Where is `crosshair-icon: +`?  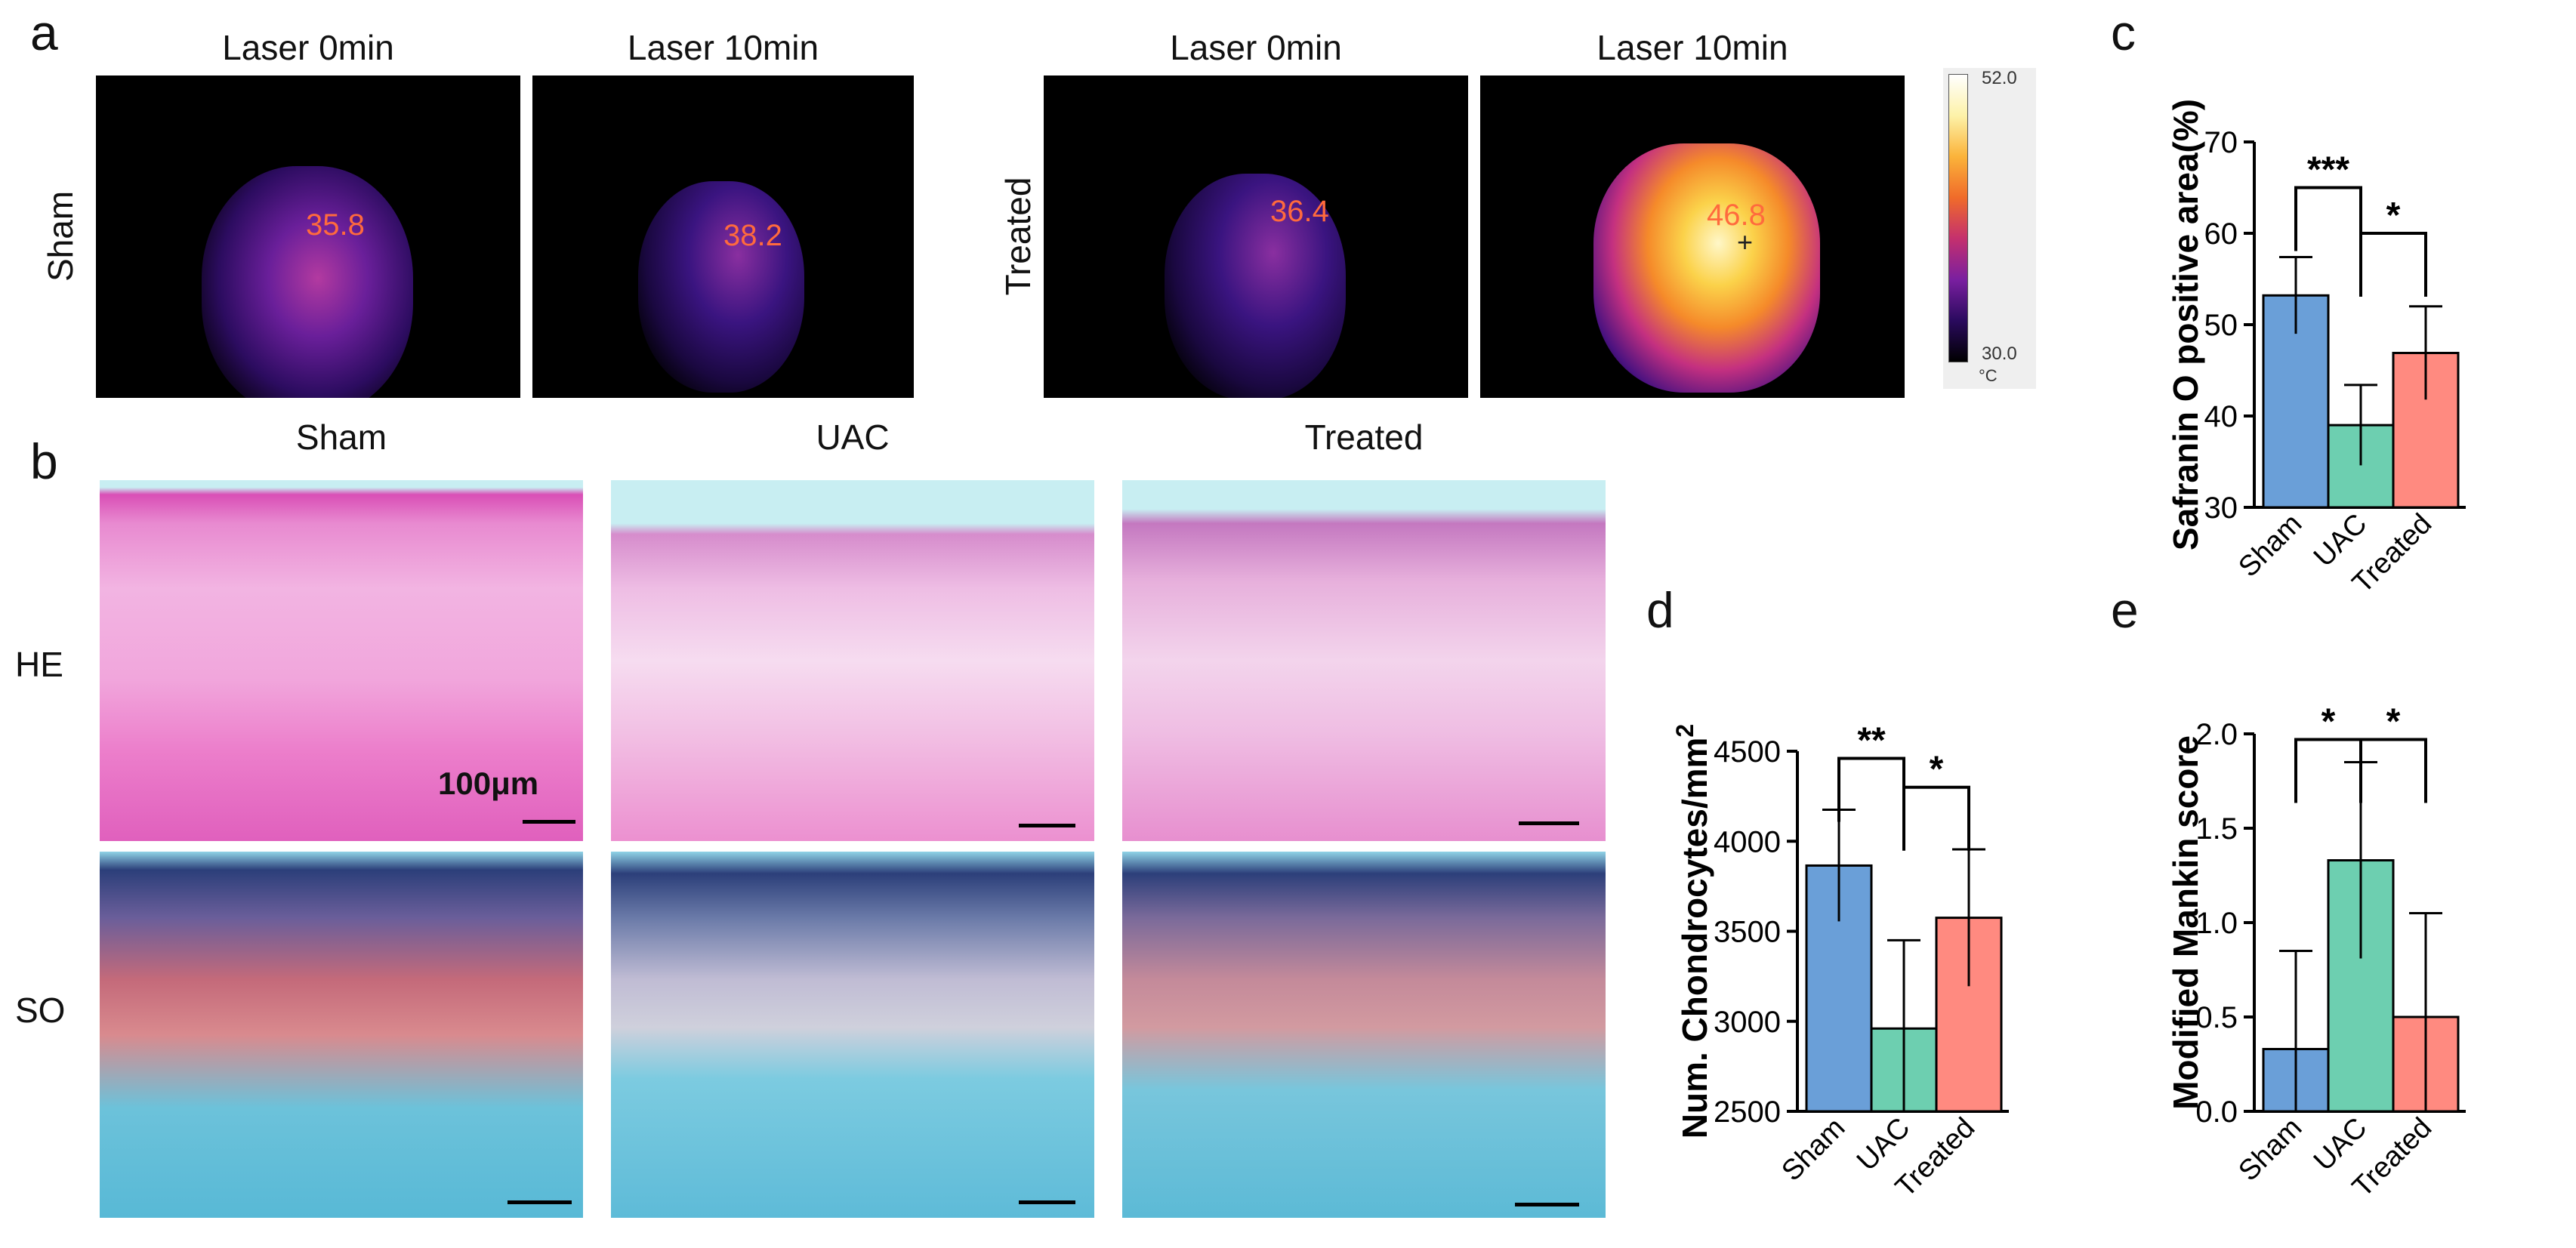
crosshair-icon: + is located at coordinates (1745, 241).